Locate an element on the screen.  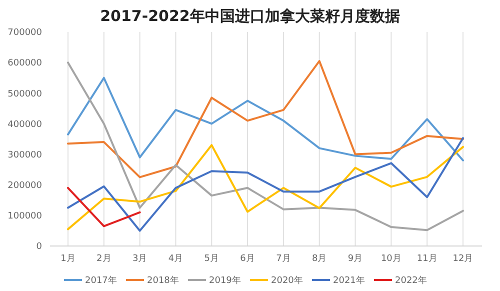
x-tick-label: 5月 is located at coordinates (212, 259).